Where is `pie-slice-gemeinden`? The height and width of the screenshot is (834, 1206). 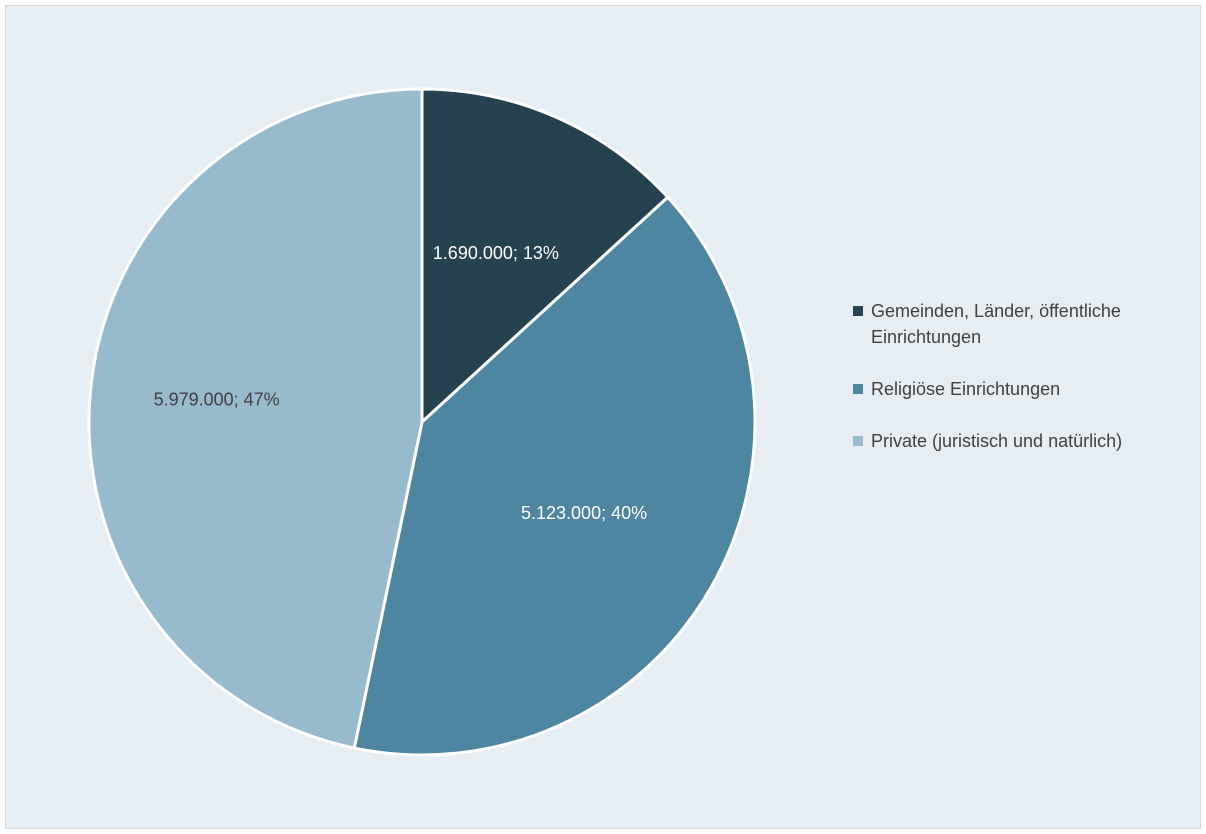 pie-slice-gemeinden is located at coordinates (545, 255).